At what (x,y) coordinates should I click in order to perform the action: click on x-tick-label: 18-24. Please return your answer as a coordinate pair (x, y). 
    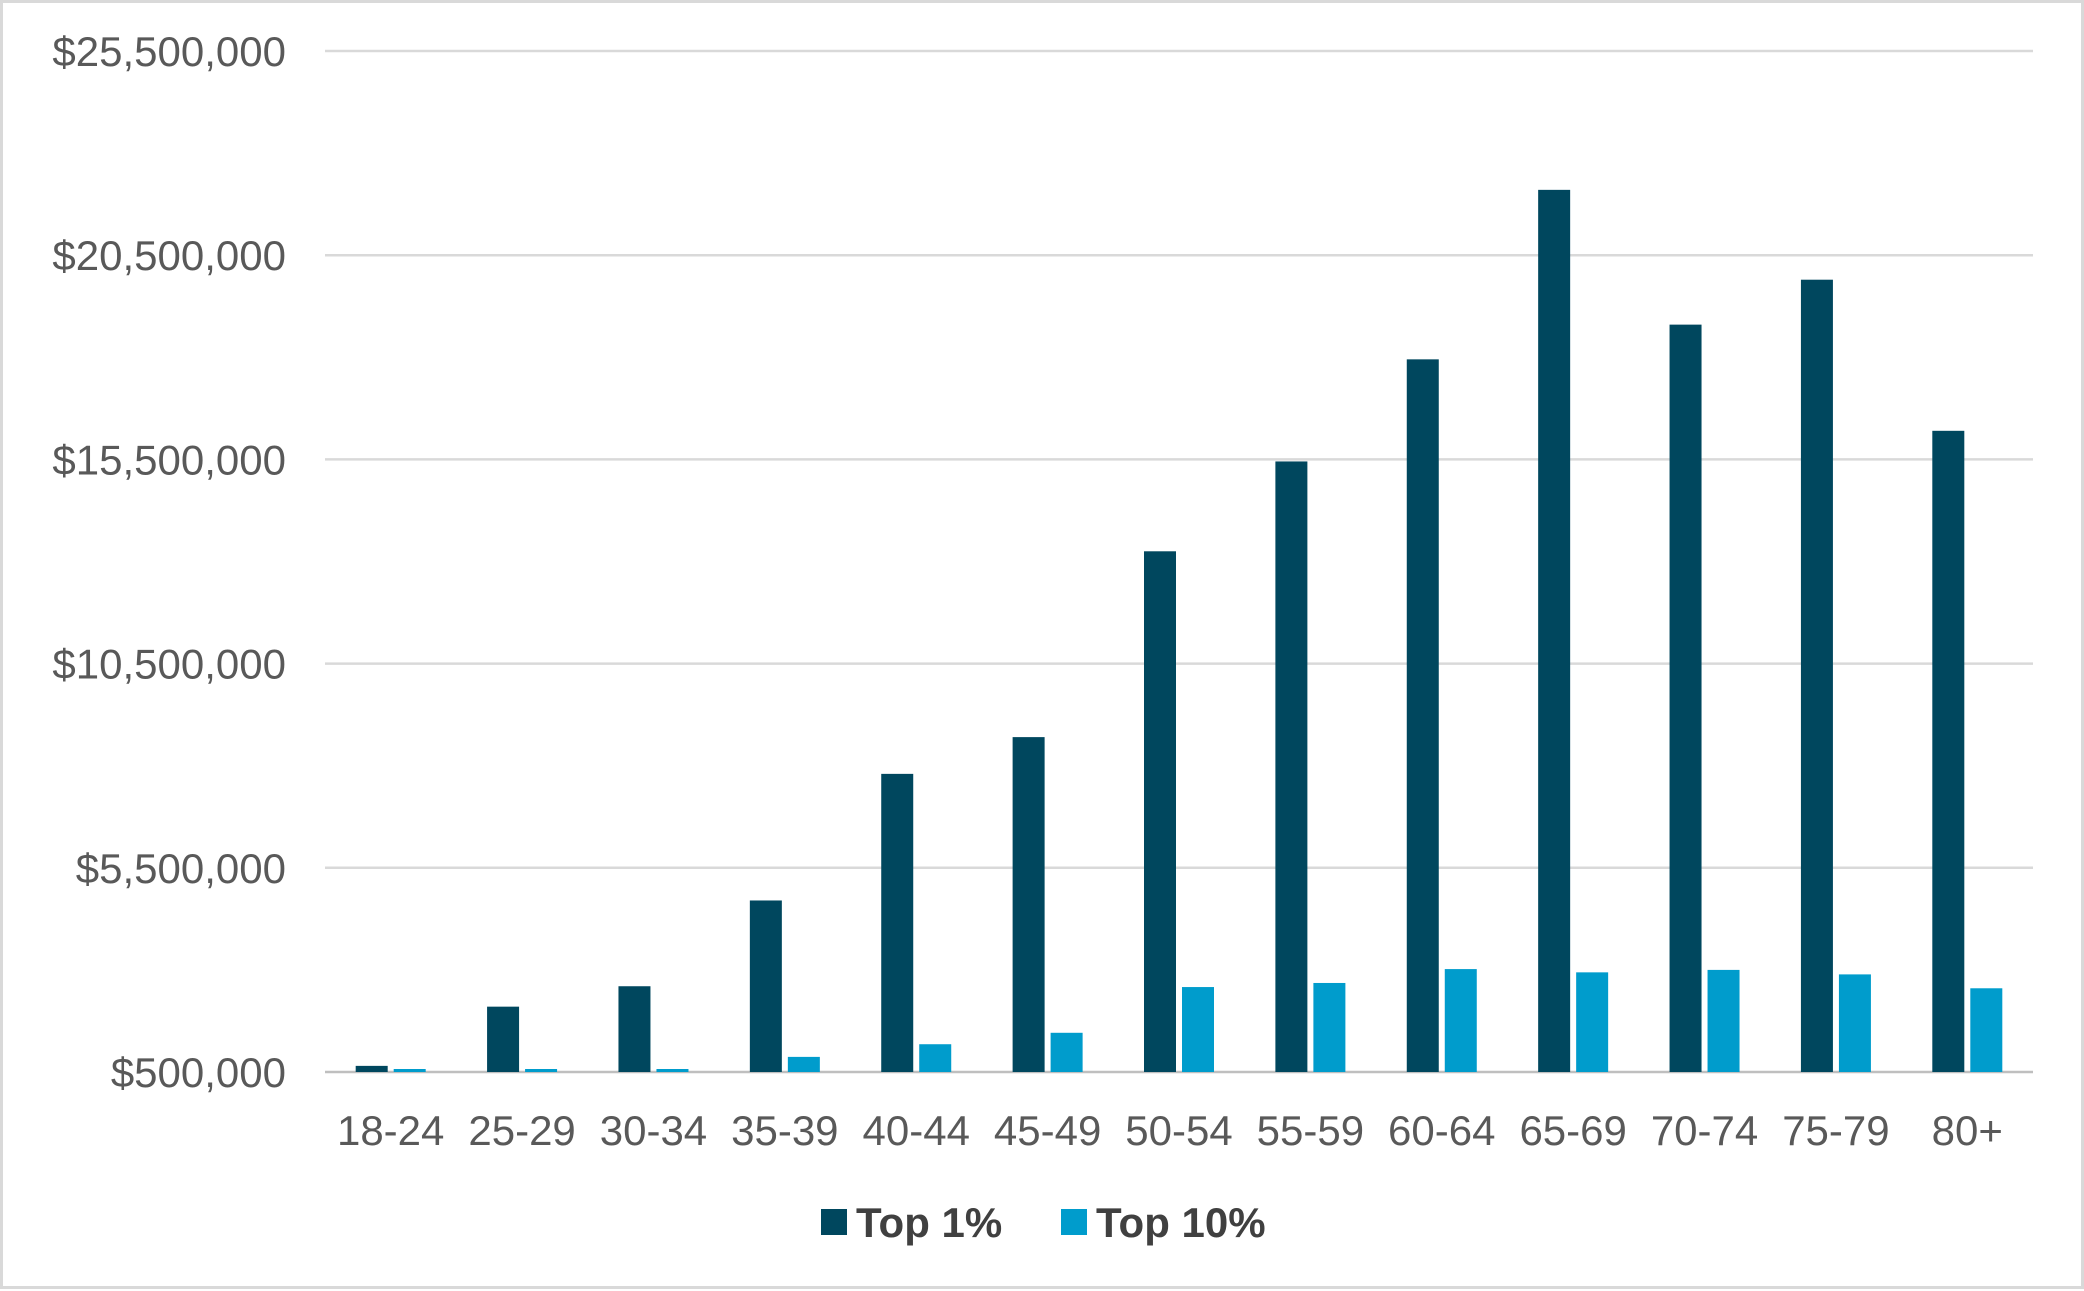
    Looking at the image, I should click on (390, 1130).